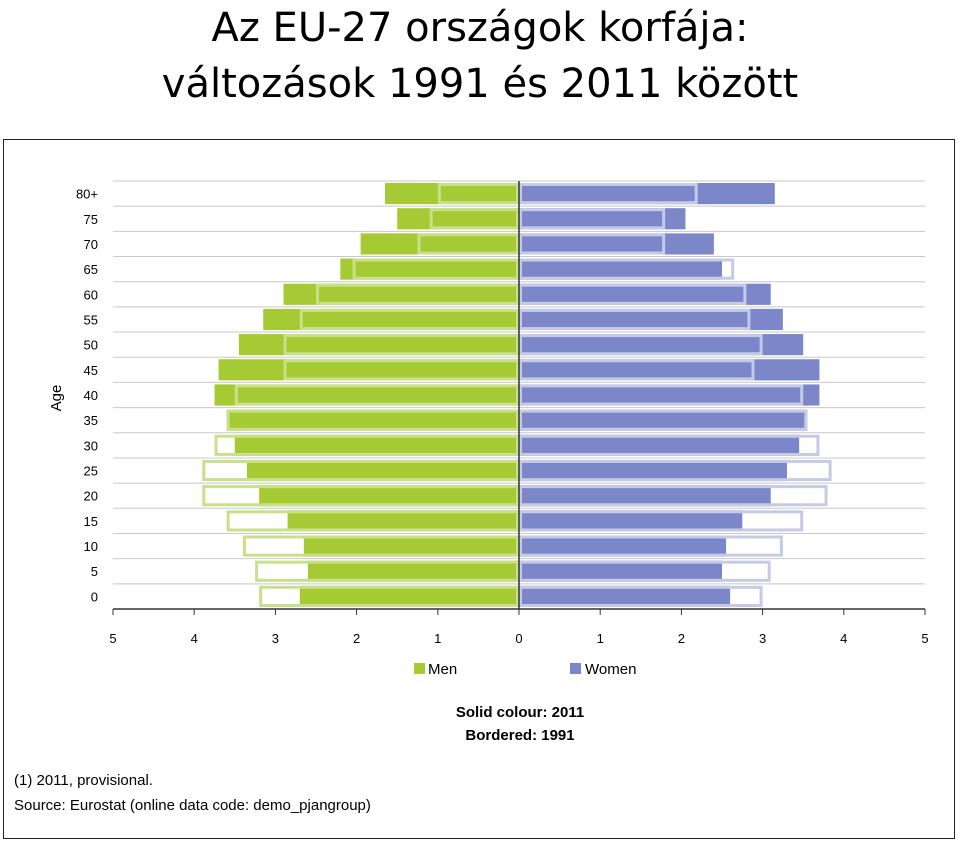 This screenshot has height=845, width=960. I want to click on x-tick-labels: 5 4 3 2 1 0 1 2 3 4 5, so click(518, 638).